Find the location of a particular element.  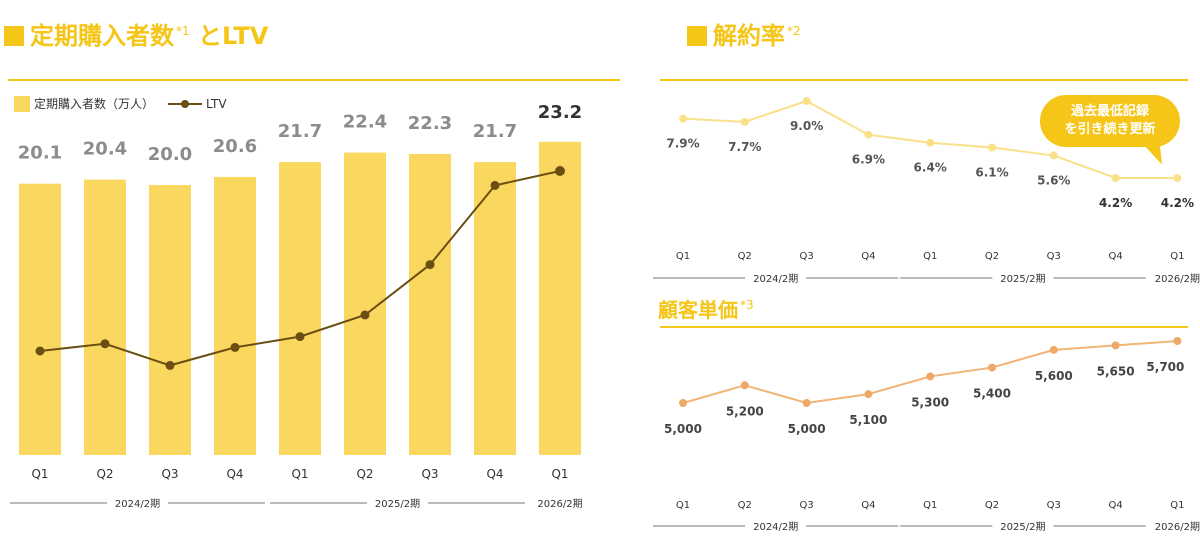

churn-quarter-tick: Q3 is located at coordinates (806, 256).